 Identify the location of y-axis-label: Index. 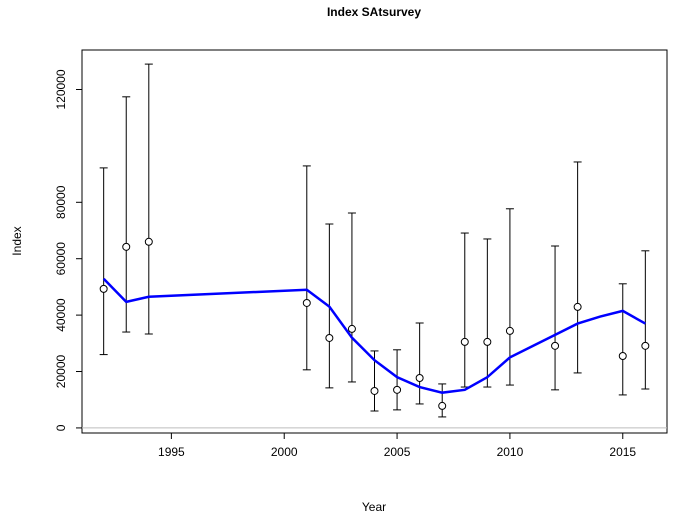
(17, 240).